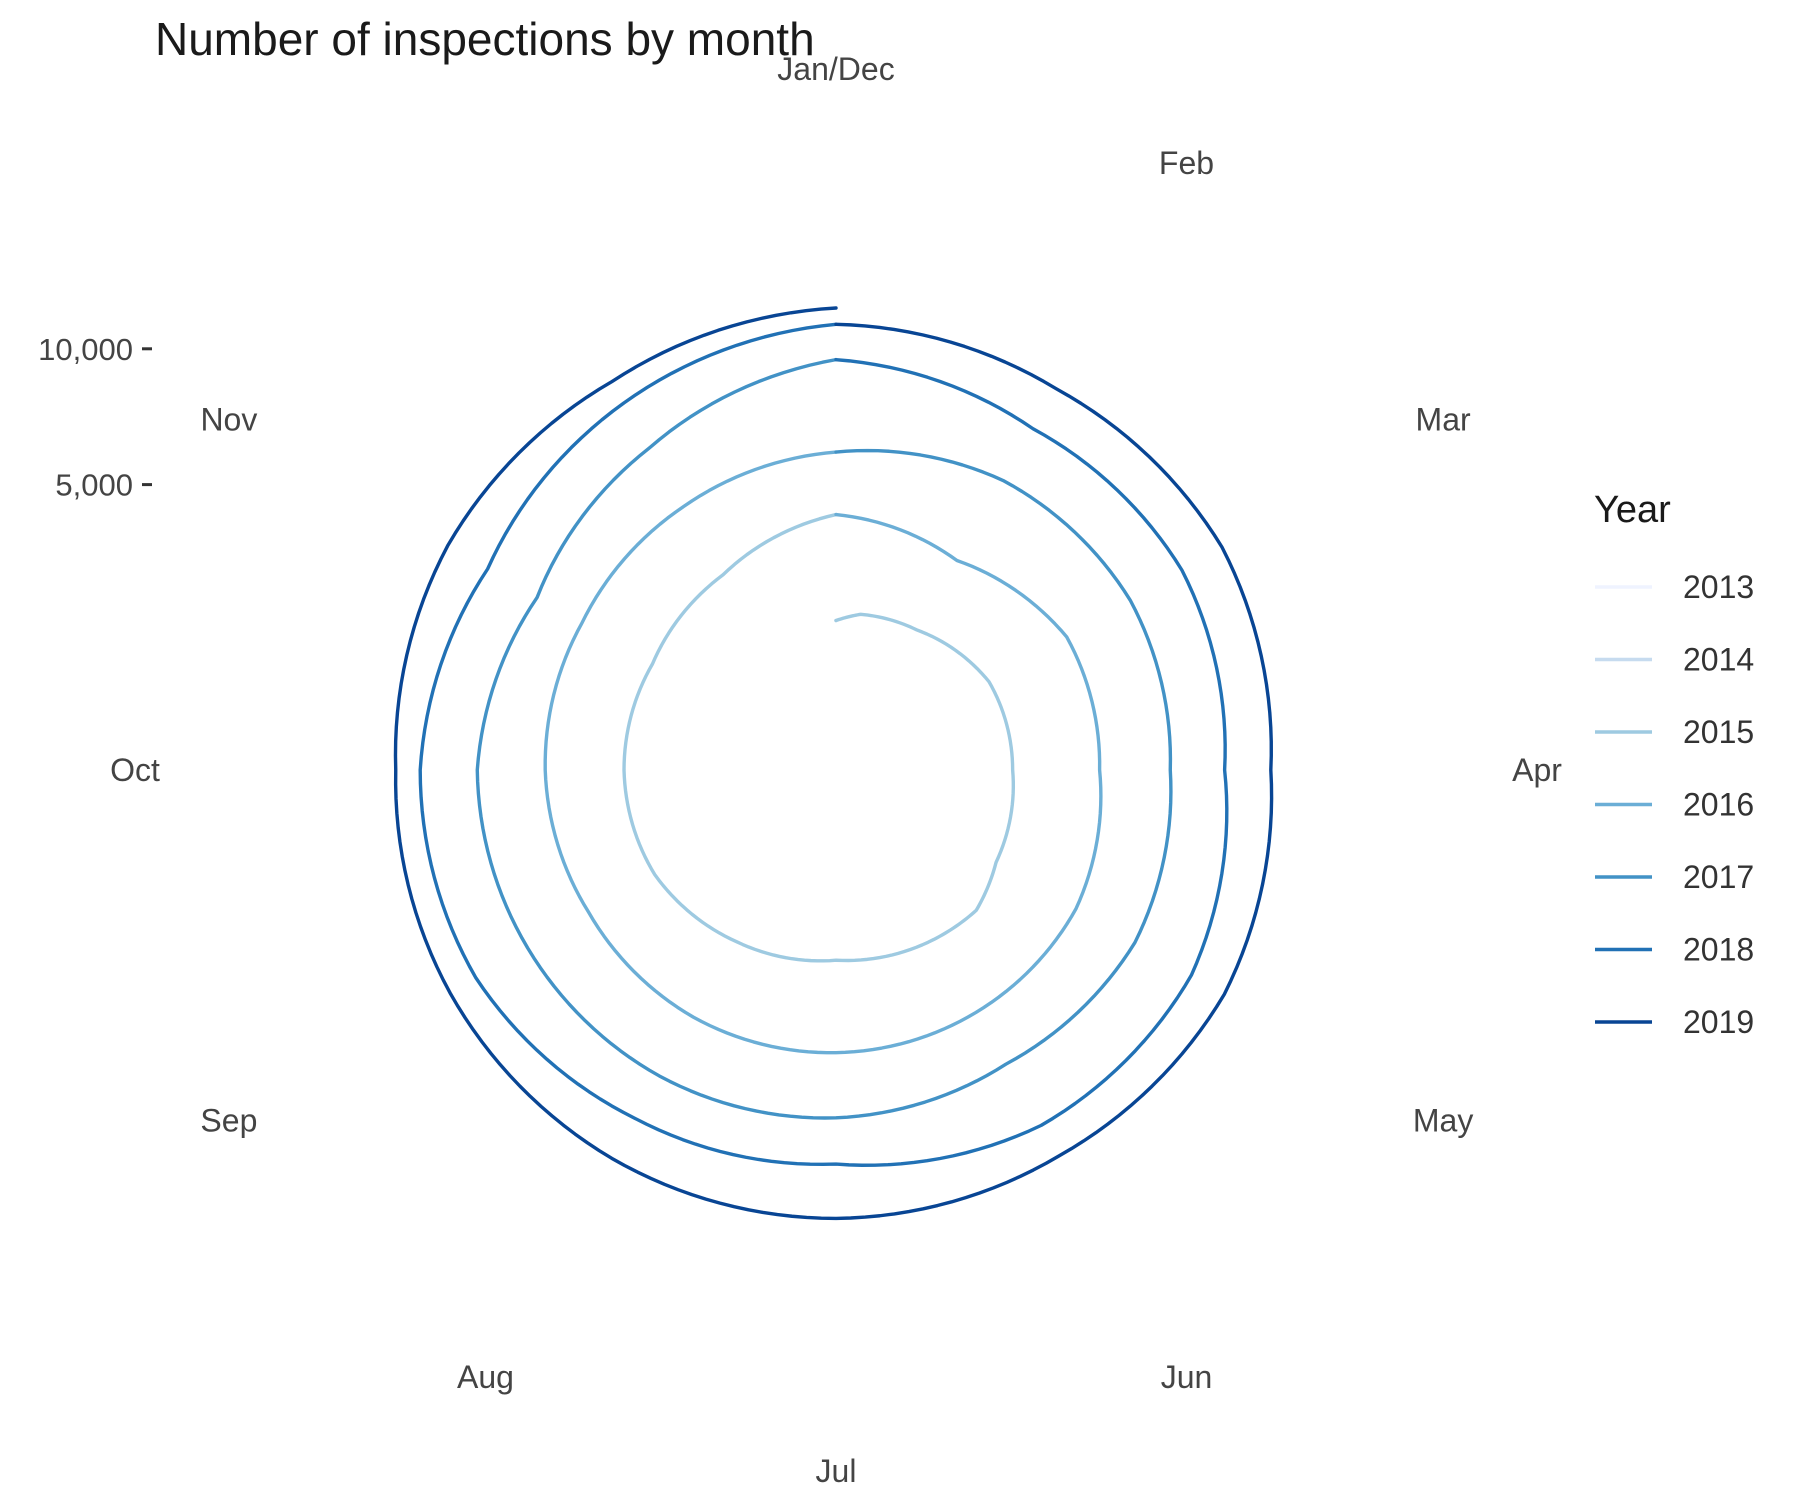 This screenshot has width=1800, height=1500. I want to click on series-line-2016, so click(823, 752).